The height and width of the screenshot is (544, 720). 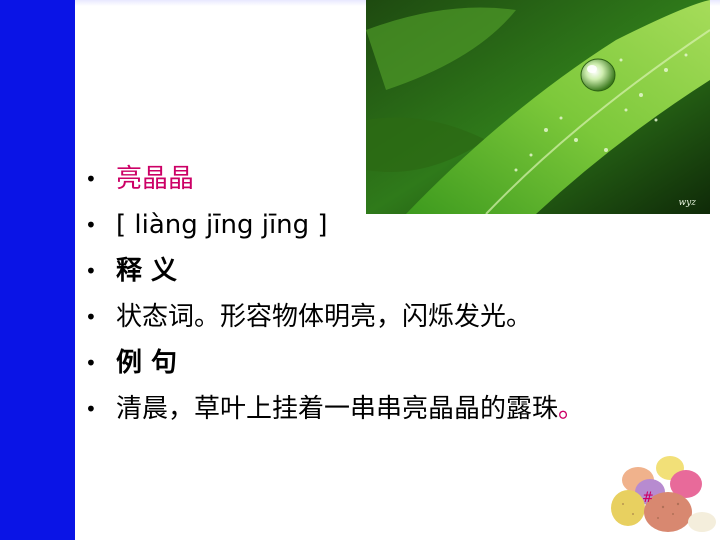 What do you see at coordinates (571, 409) in the screenshot?
I see `example-sentence-period: 。` at bounding box center [571, 409].